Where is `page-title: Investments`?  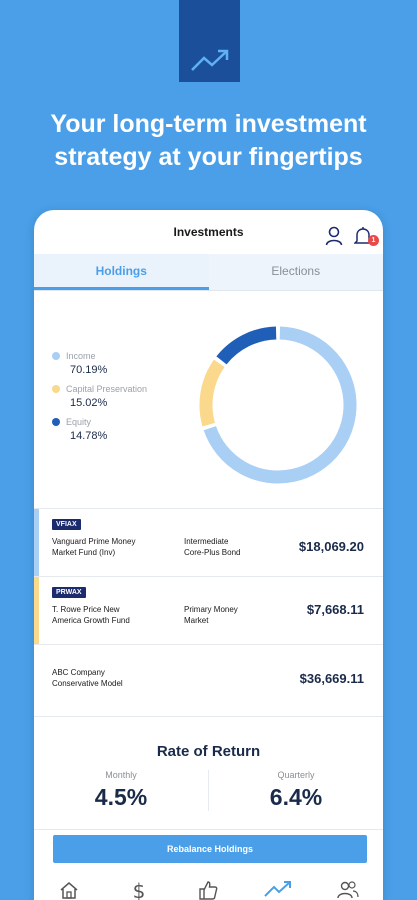 page-title: Investments is located at coordinates (208, 232).